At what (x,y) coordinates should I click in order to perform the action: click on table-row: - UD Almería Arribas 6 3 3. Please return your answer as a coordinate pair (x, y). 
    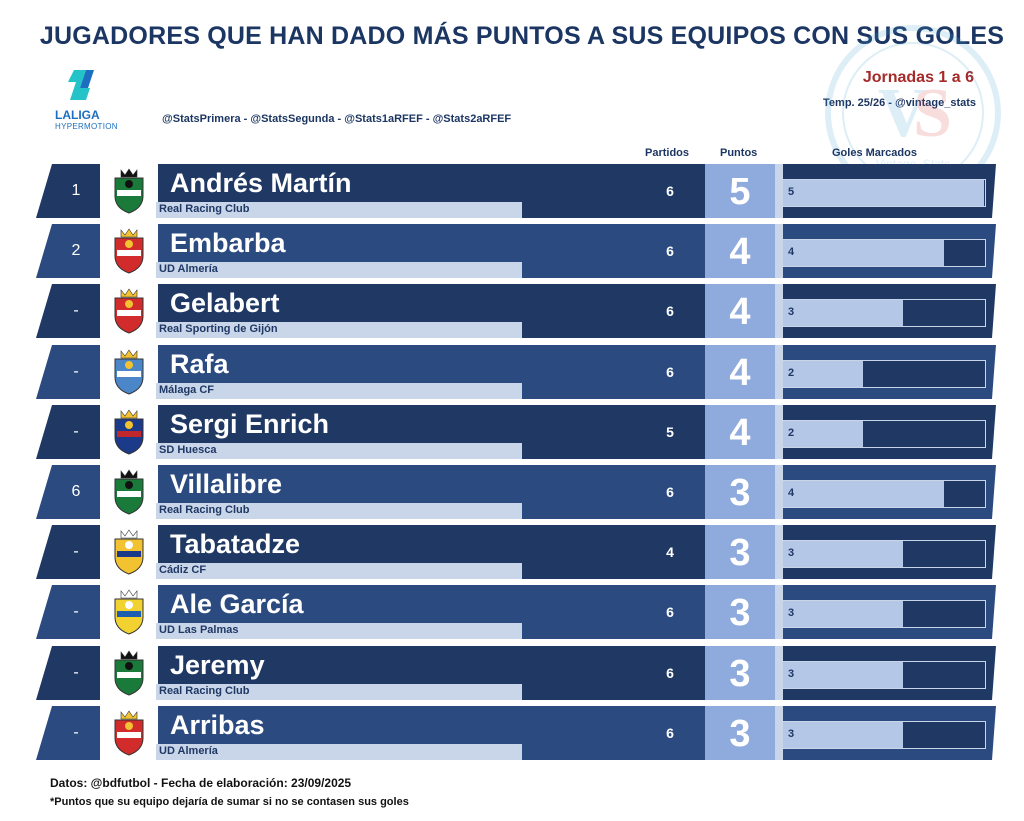
    Looking at the image, I should click on (516, 733).